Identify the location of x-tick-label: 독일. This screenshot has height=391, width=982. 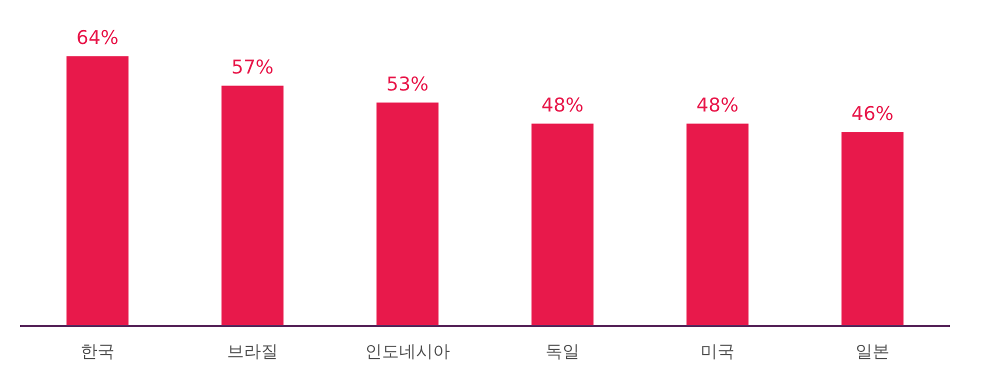
(563, 352).